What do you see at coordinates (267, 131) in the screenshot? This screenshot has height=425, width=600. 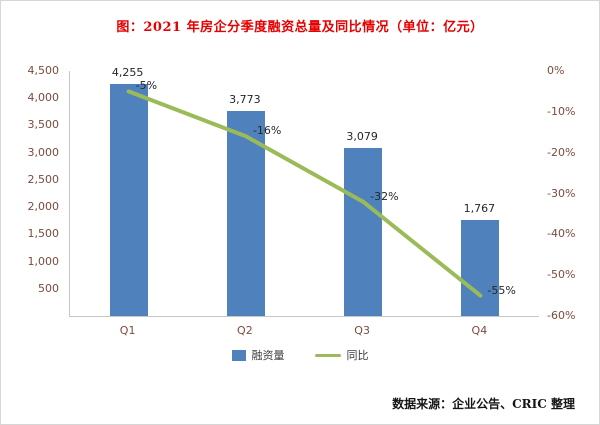 I see `line-value-label: -16%` at bounding box center [267, 131].